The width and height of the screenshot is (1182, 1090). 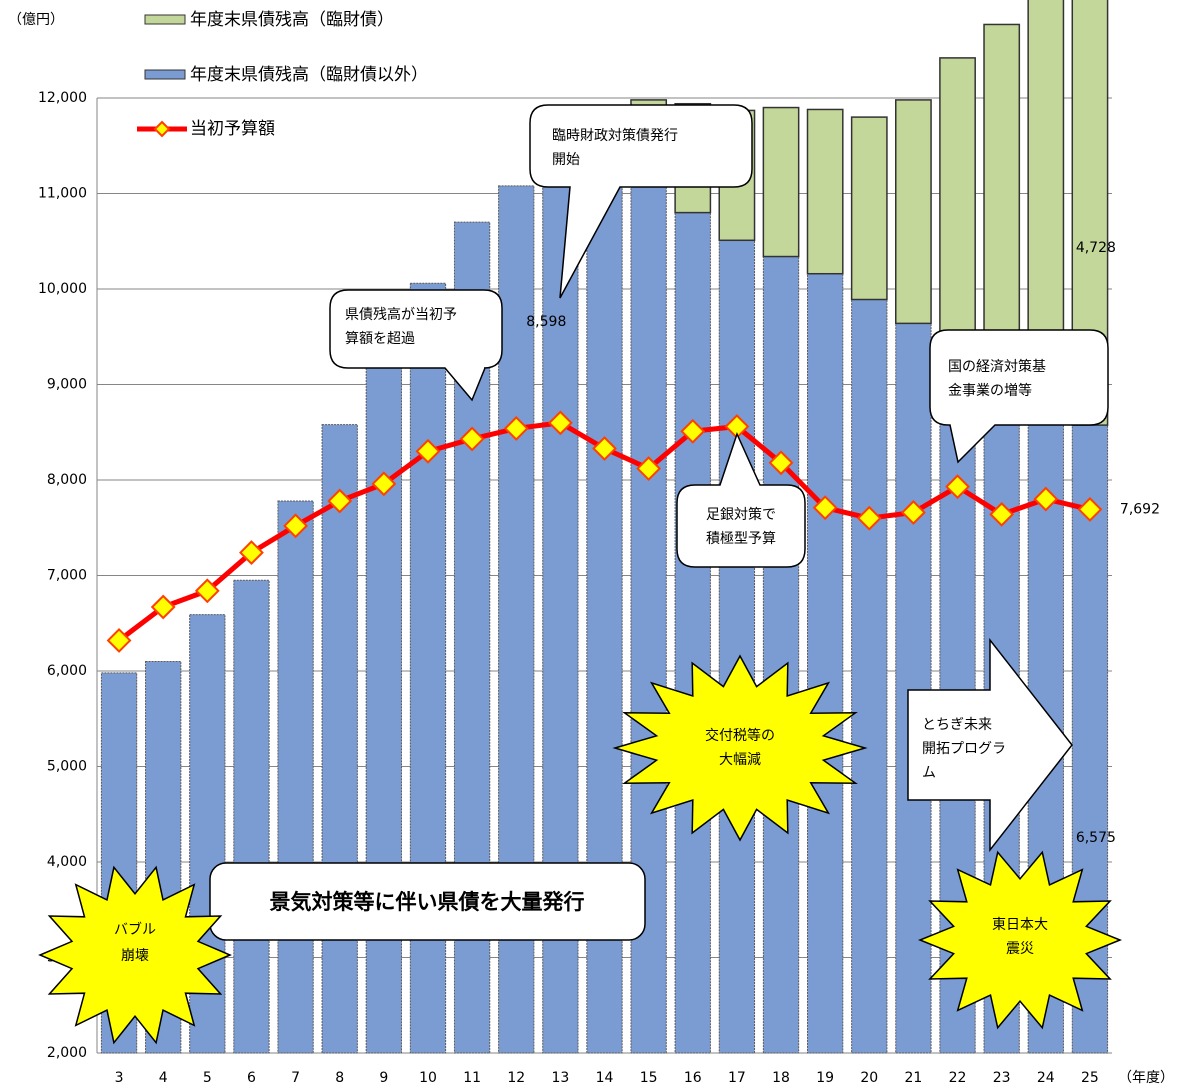 What do you see at coordinates (781, 1078) in the screenshot?
I see `x-tick-label: 18` at bounding box center [781, 1078].